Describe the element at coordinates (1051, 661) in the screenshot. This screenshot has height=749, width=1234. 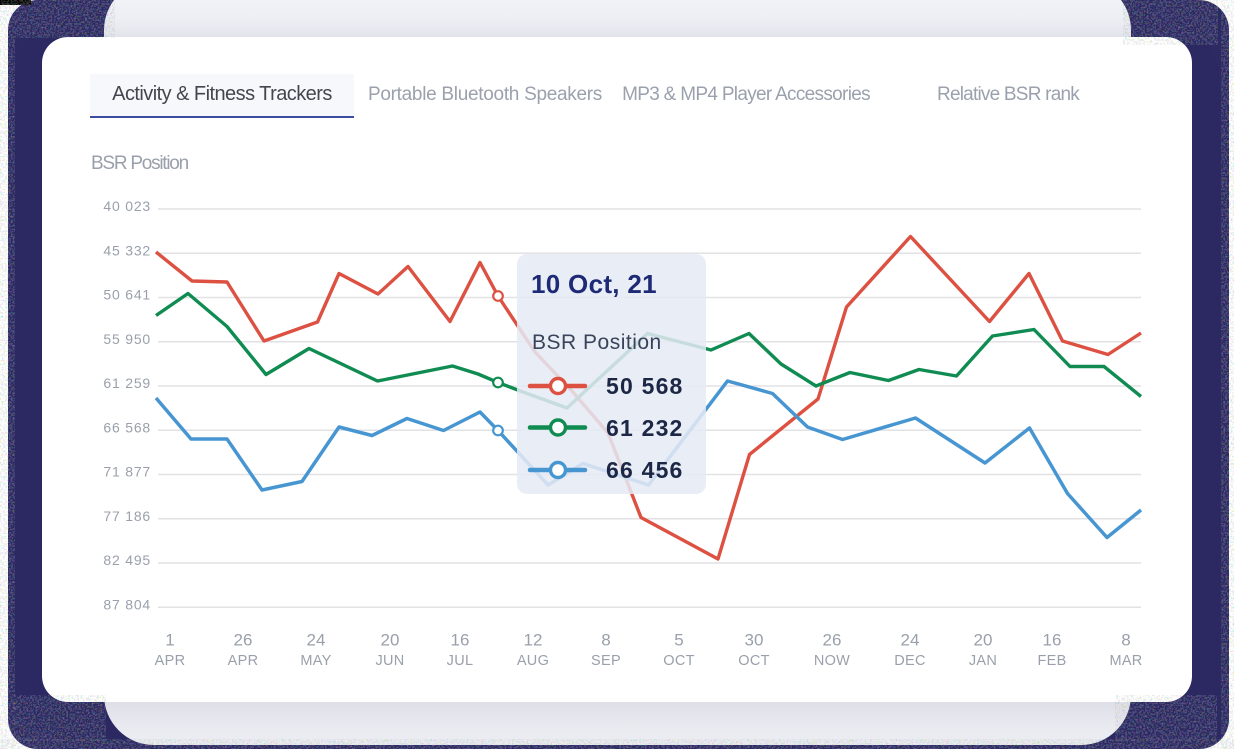
I see `svg-text: FEB` at that location.